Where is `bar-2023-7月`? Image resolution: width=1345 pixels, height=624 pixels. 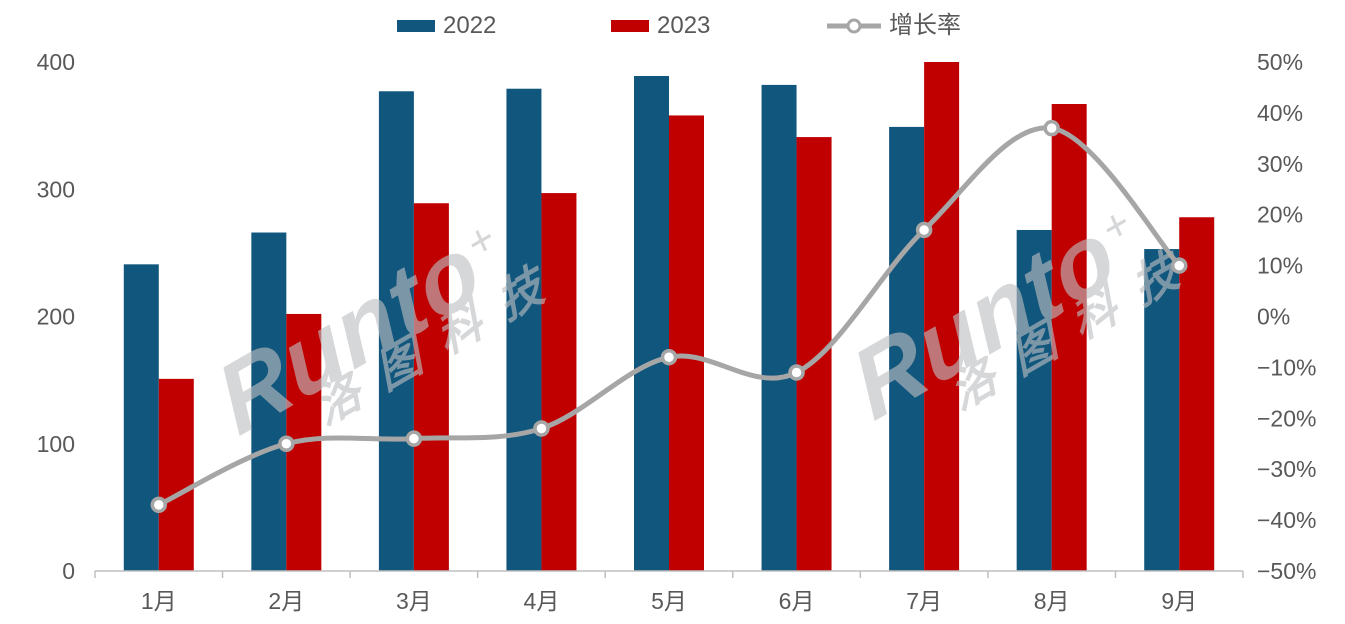 bar-2023-7月 is located at coordinates (942, 316).